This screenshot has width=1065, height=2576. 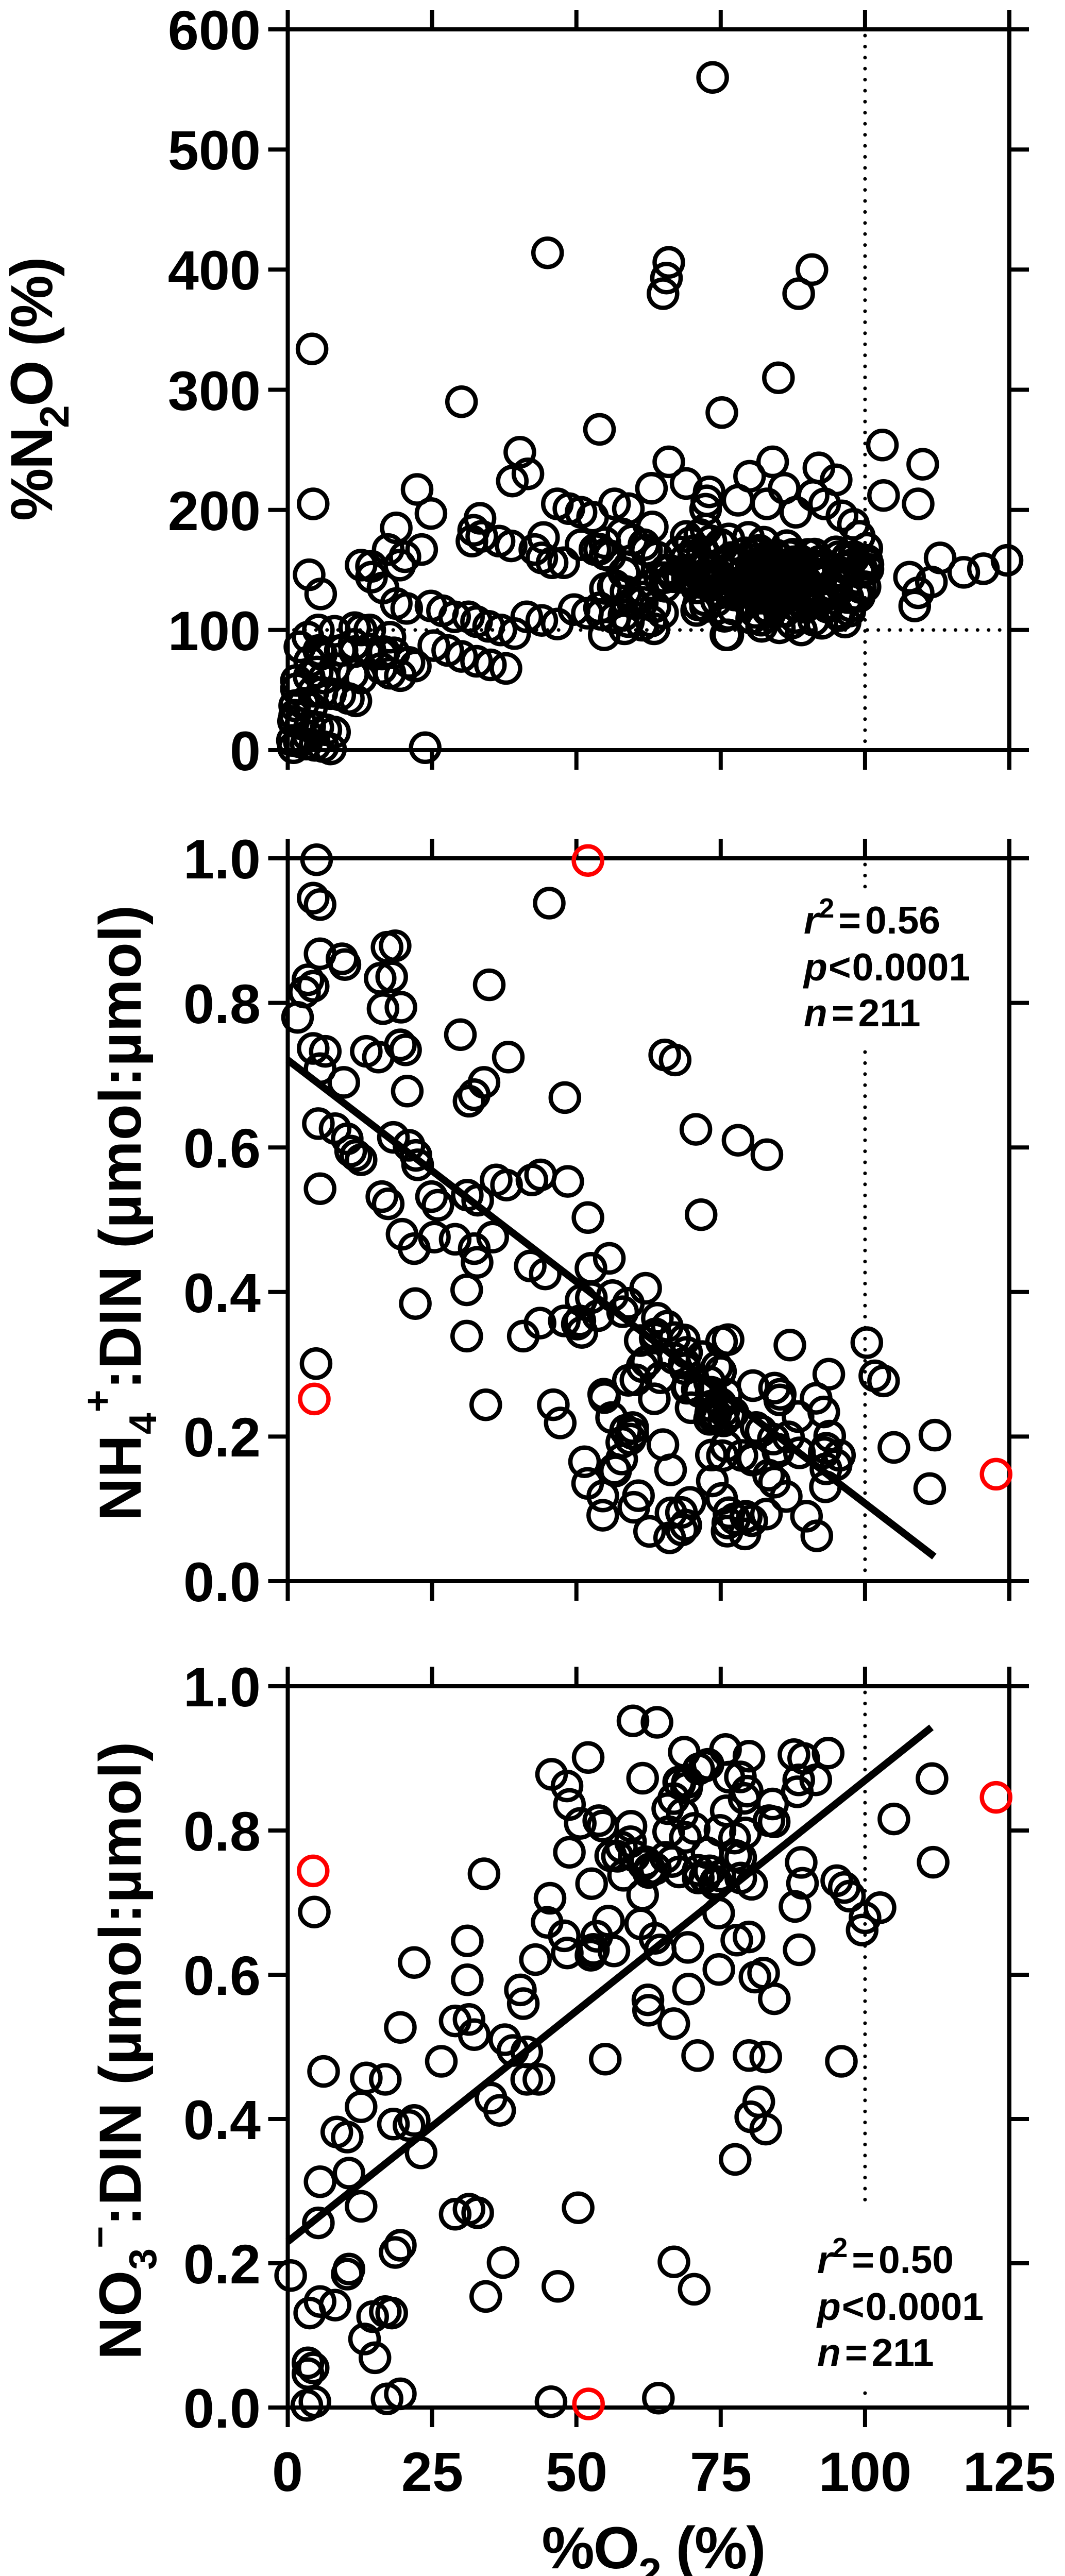 What do you see at coordinates (576, 2472) in the screenshot?
I see `svg-text: 50` at bounding box center [576, 2472].